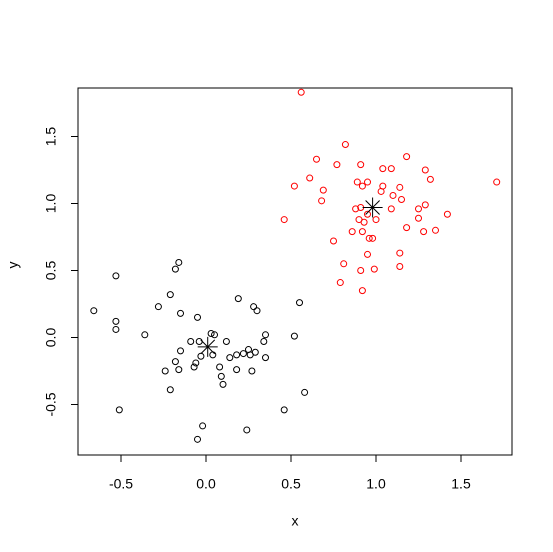 The height and width of the screenshot is (552, 553). I want to click on y-tick-label: 0.5, so click(51, 271).